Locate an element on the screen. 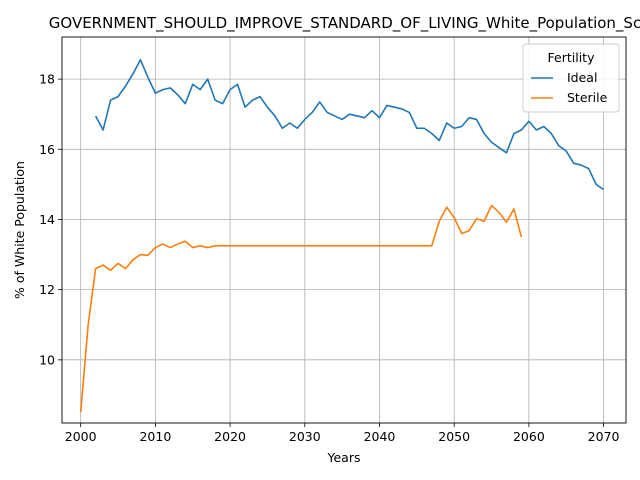  y-axis-label: % of White Population is located at coordinates (19, 230).